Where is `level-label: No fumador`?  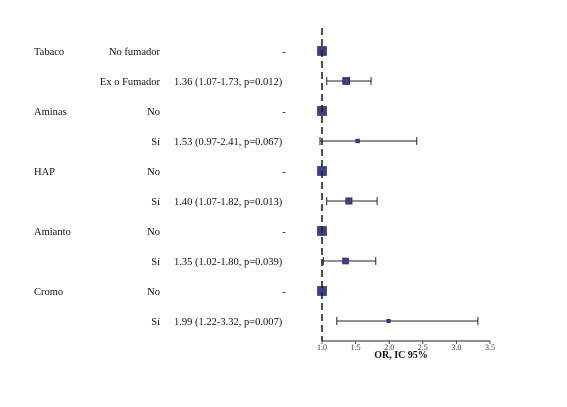 level-label: No fumador is located at coordinates (135, 52).